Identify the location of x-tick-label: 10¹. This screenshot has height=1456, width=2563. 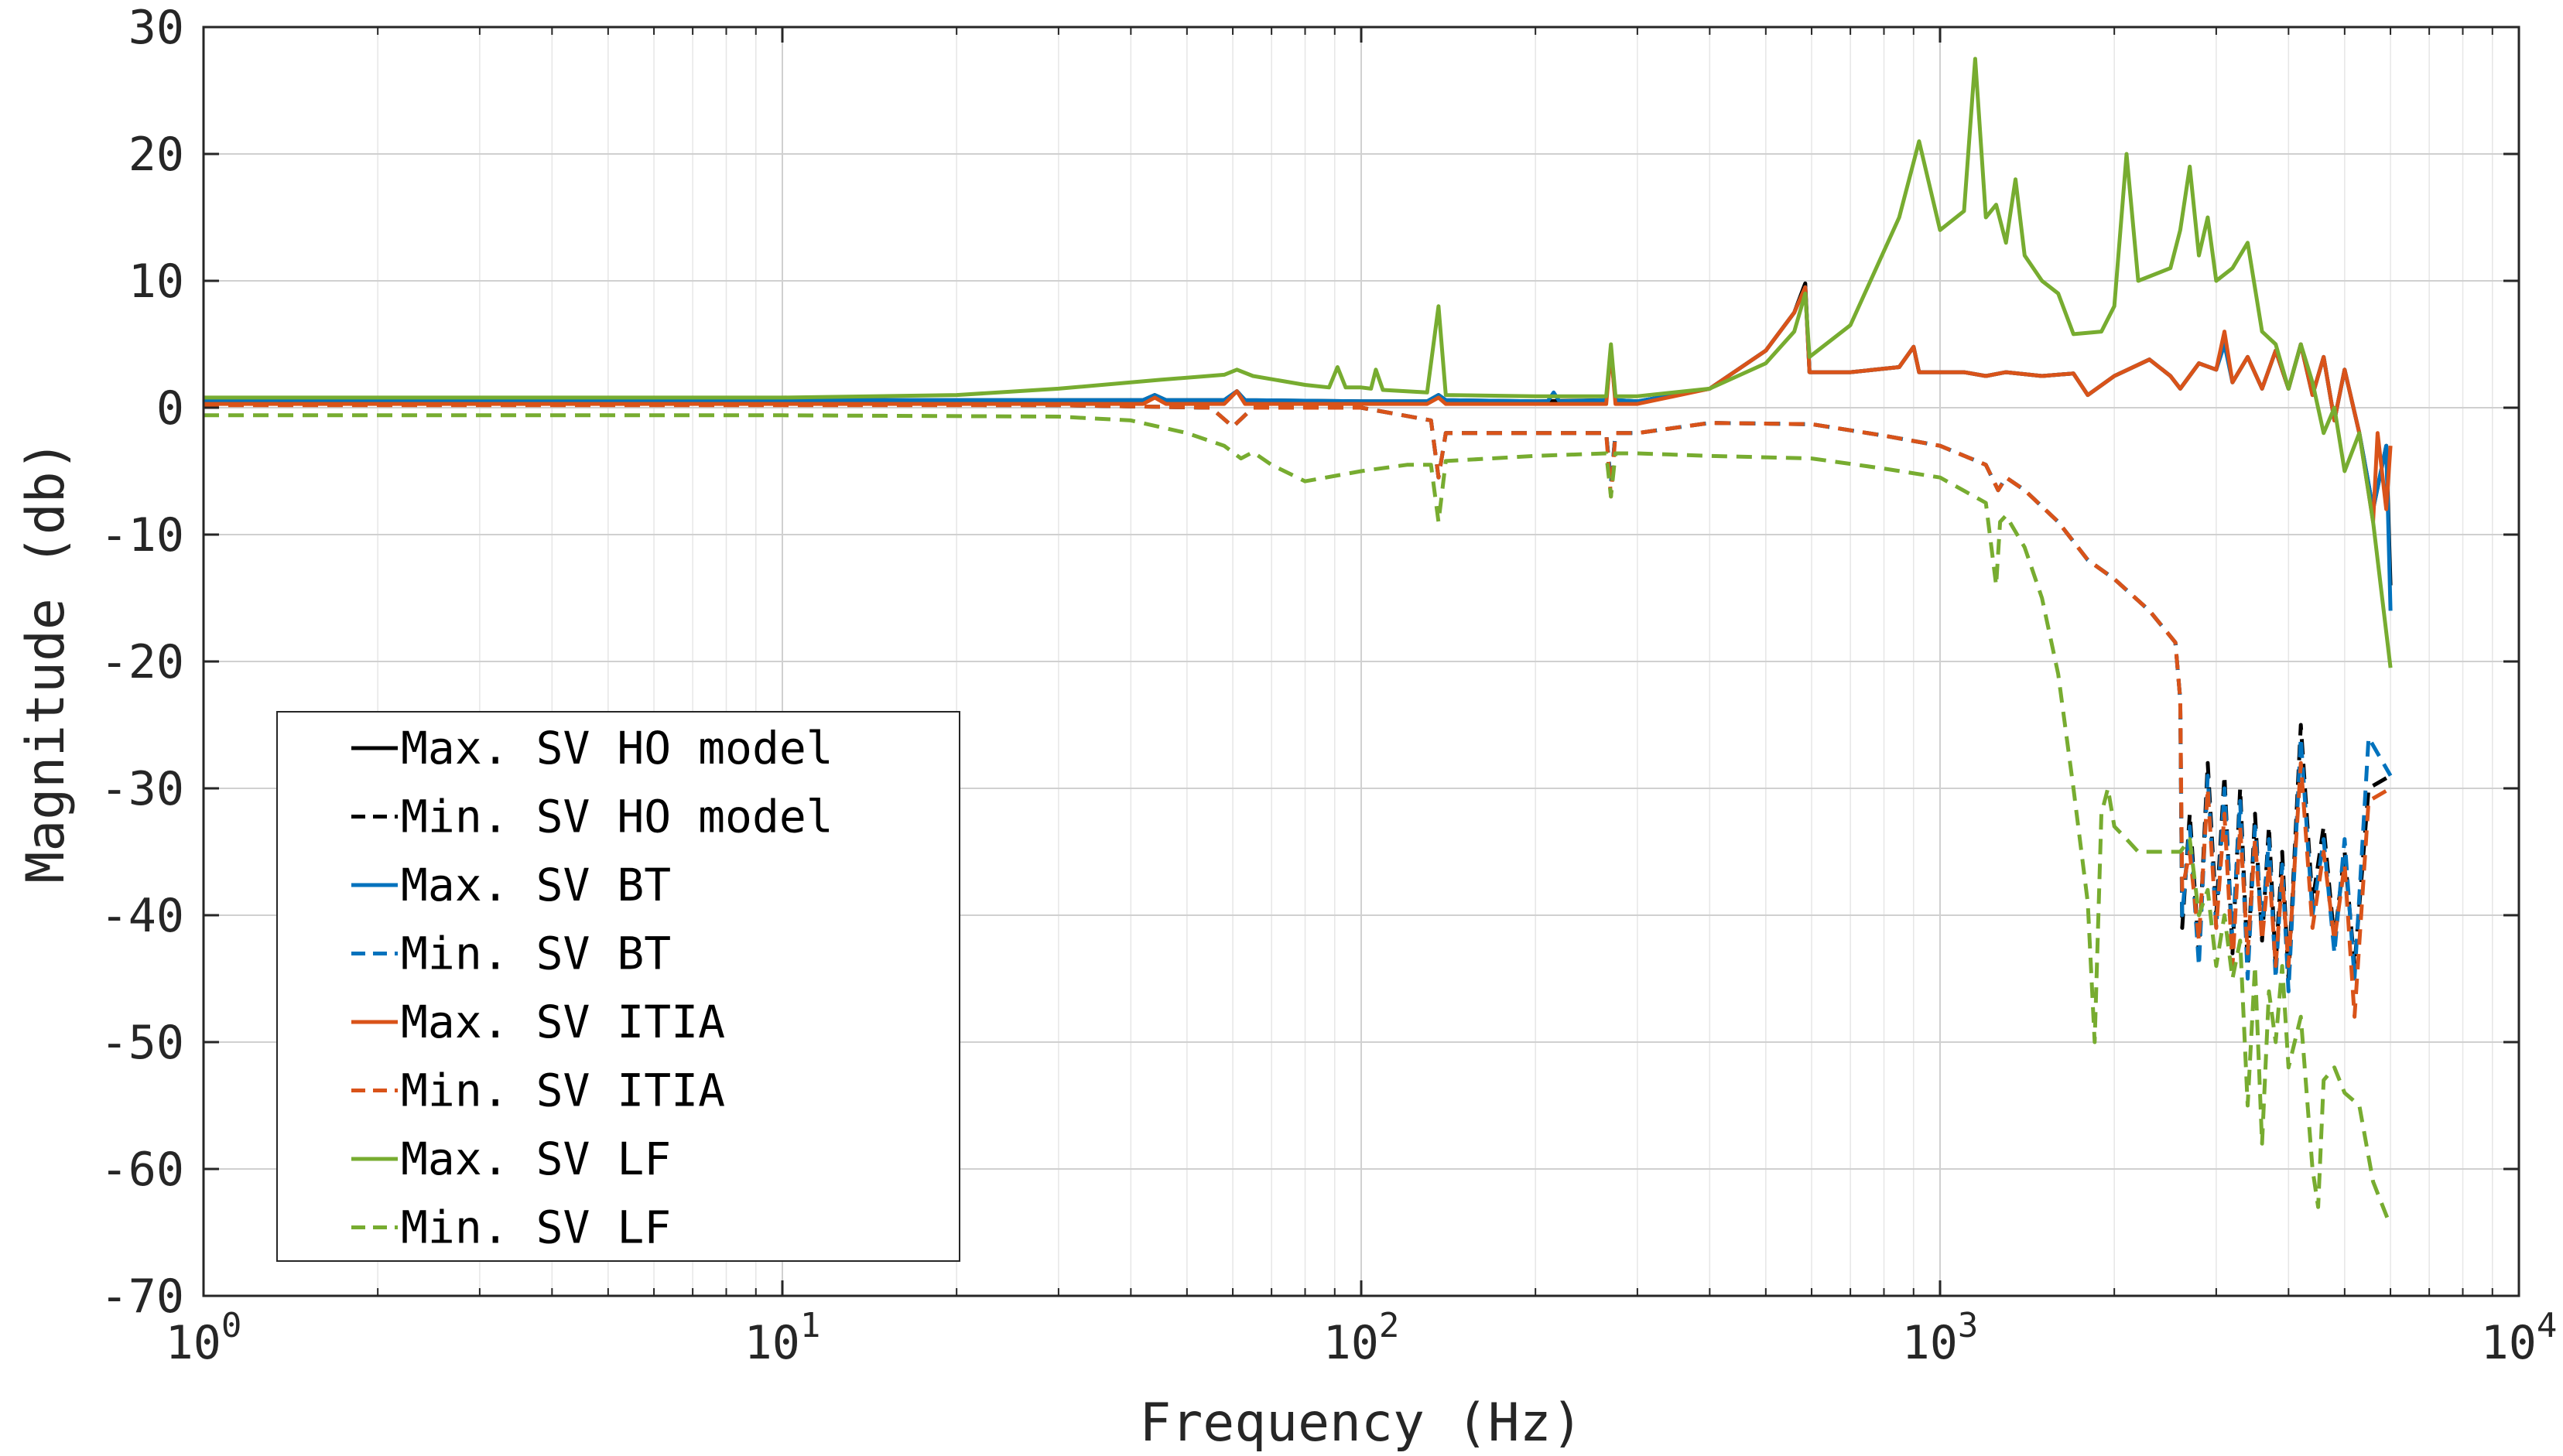
(783, 1338).